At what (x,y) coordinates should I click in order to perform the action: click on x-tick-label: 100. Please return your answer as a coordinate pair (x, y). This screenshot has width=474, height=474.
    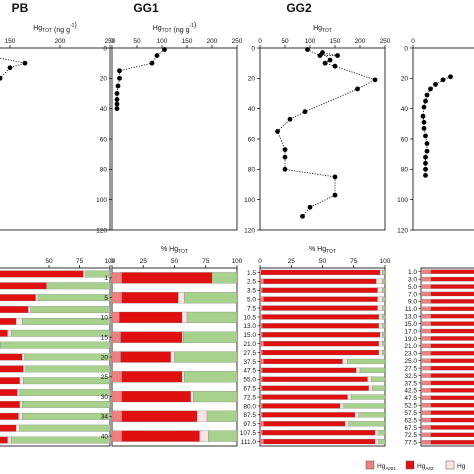
    Looking at the image, I should click on (162, 41).